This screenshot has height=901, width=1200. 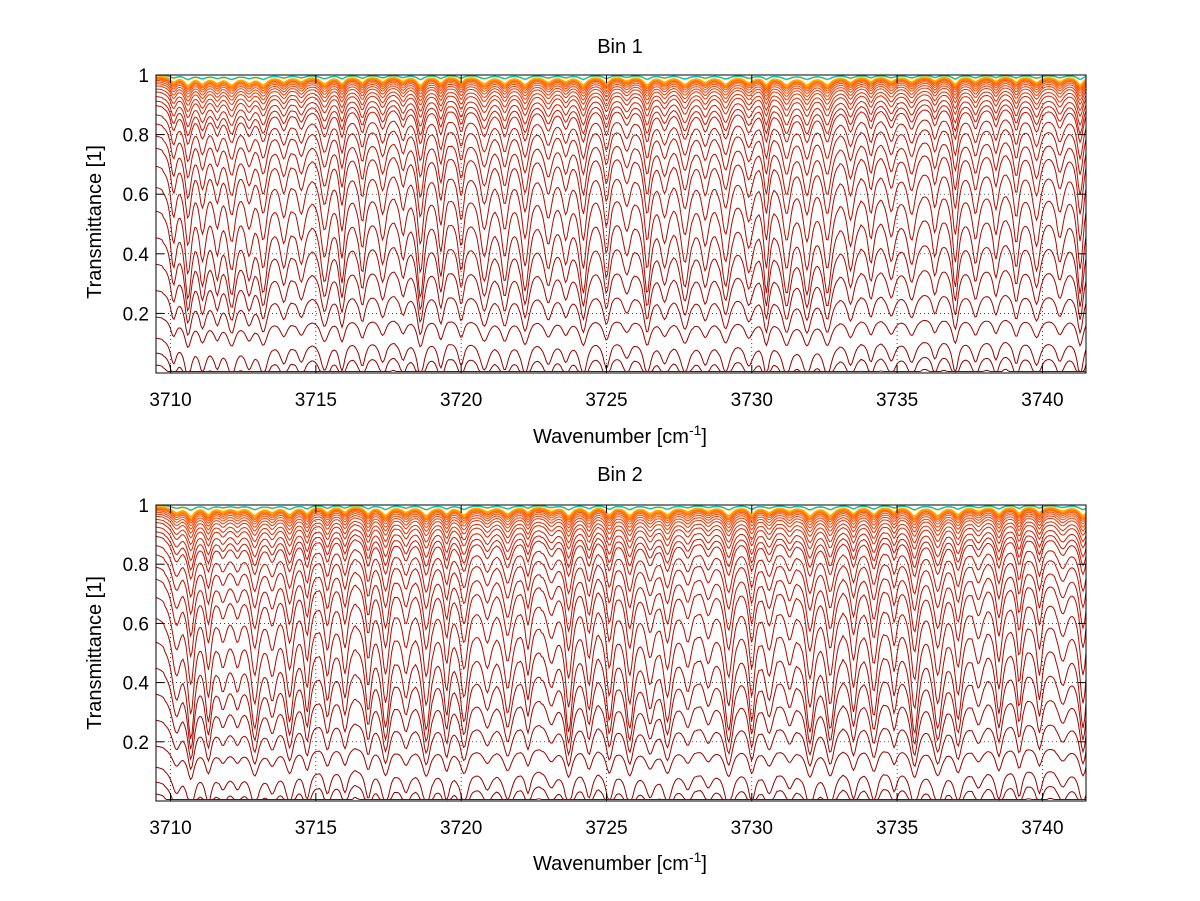 I want to click on plot-title: Bin 2, so click(x=620, y=475).